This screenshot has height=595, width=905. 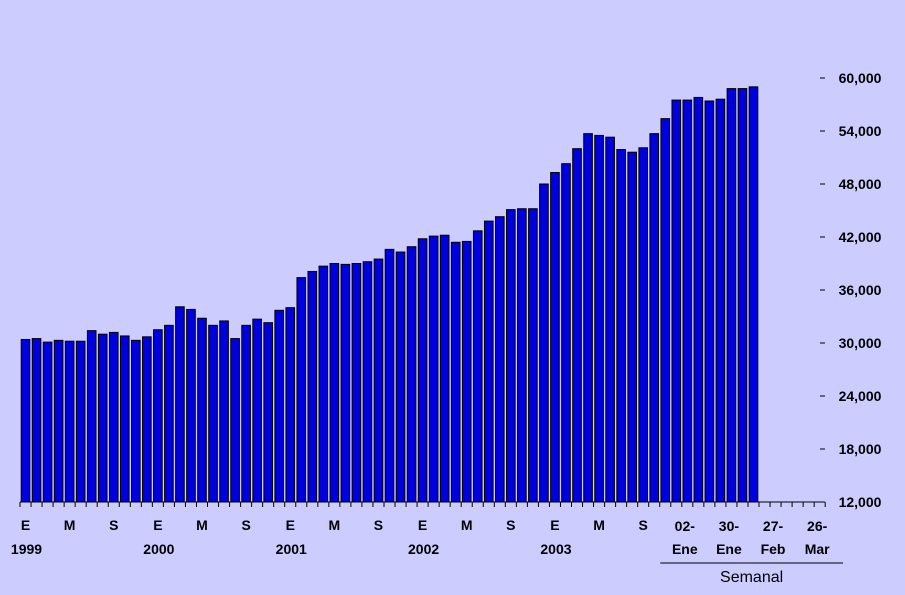 What do you see at coordinates (773, 549) in the screenshot?
I see `week-label: Feb` at bounding box center [773, 549].